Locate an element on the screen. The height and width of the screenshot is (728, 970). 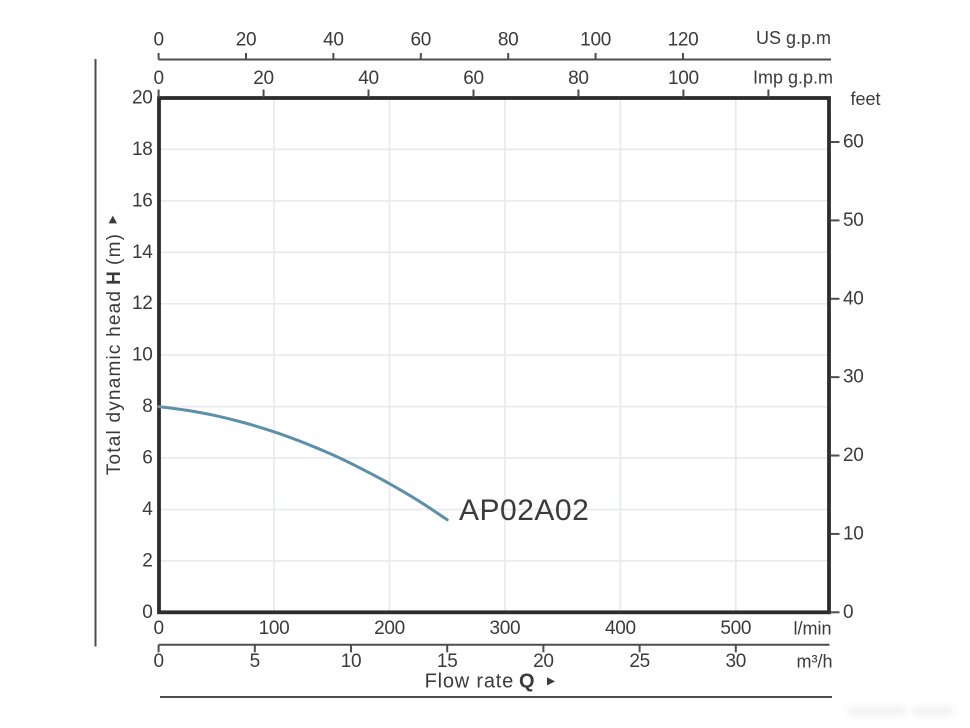
y-axis-title-text: Total dynamic head H (m) is located at coordinates (114, 354).